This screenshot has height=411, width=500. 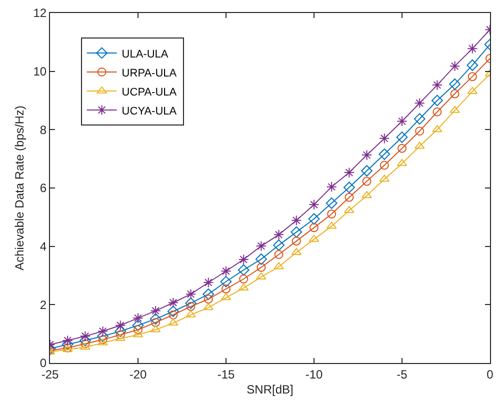 I want to click on x-tick-label: -20, so click(x=138, y=374).